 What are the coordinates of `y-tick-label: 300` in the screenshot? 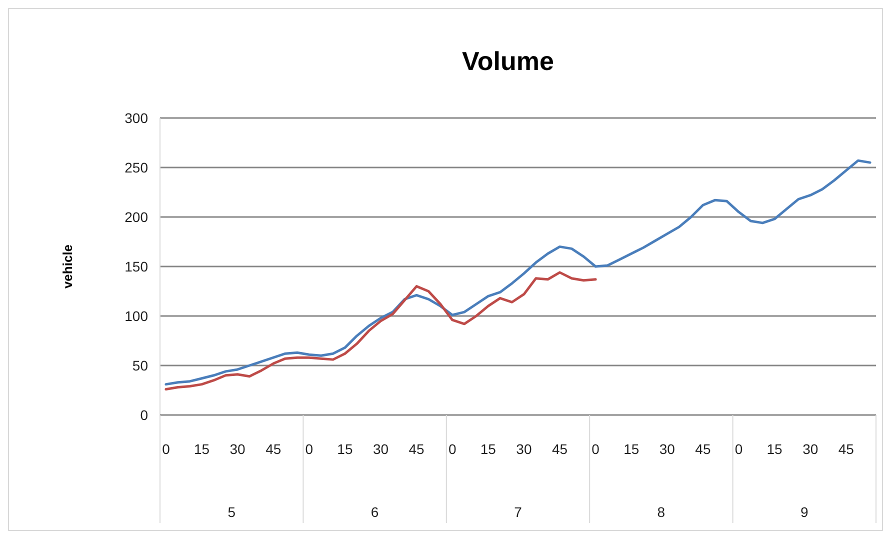 It's located at (136, 118).